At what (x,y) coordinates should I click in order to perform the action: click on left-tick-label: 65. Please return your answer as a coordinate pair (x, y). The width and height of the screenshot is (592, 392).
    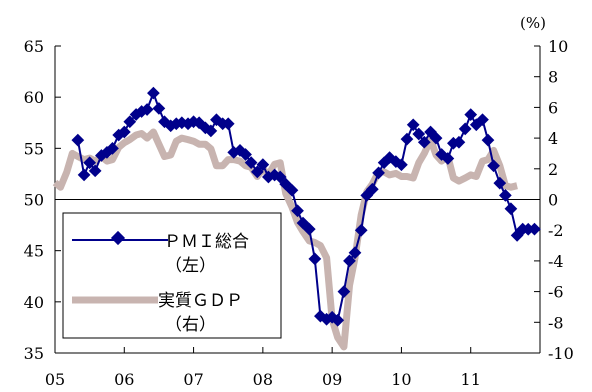
    Looking at the image, I should click on (34, 46).